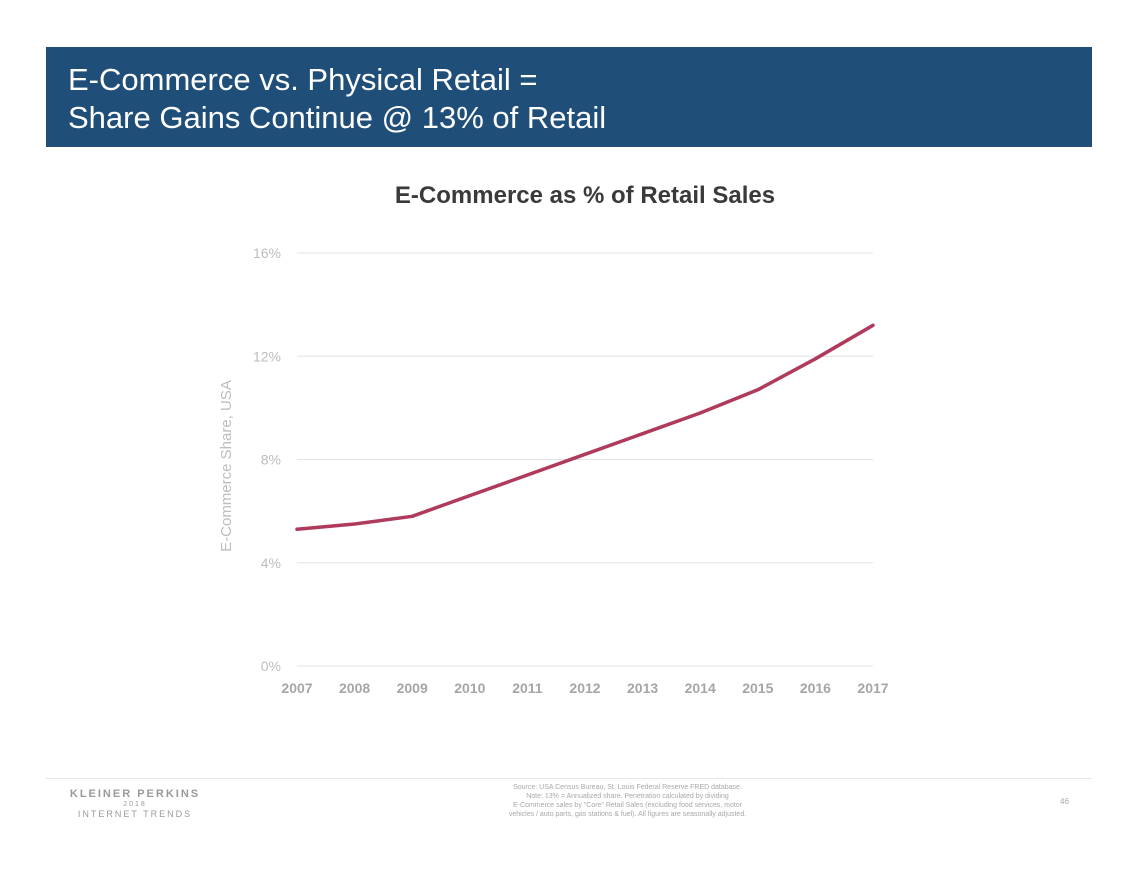 This screenshot has width=1140, height=872. I want to click on logo-line1: KLEINER PERKINS, so click(135, 794).